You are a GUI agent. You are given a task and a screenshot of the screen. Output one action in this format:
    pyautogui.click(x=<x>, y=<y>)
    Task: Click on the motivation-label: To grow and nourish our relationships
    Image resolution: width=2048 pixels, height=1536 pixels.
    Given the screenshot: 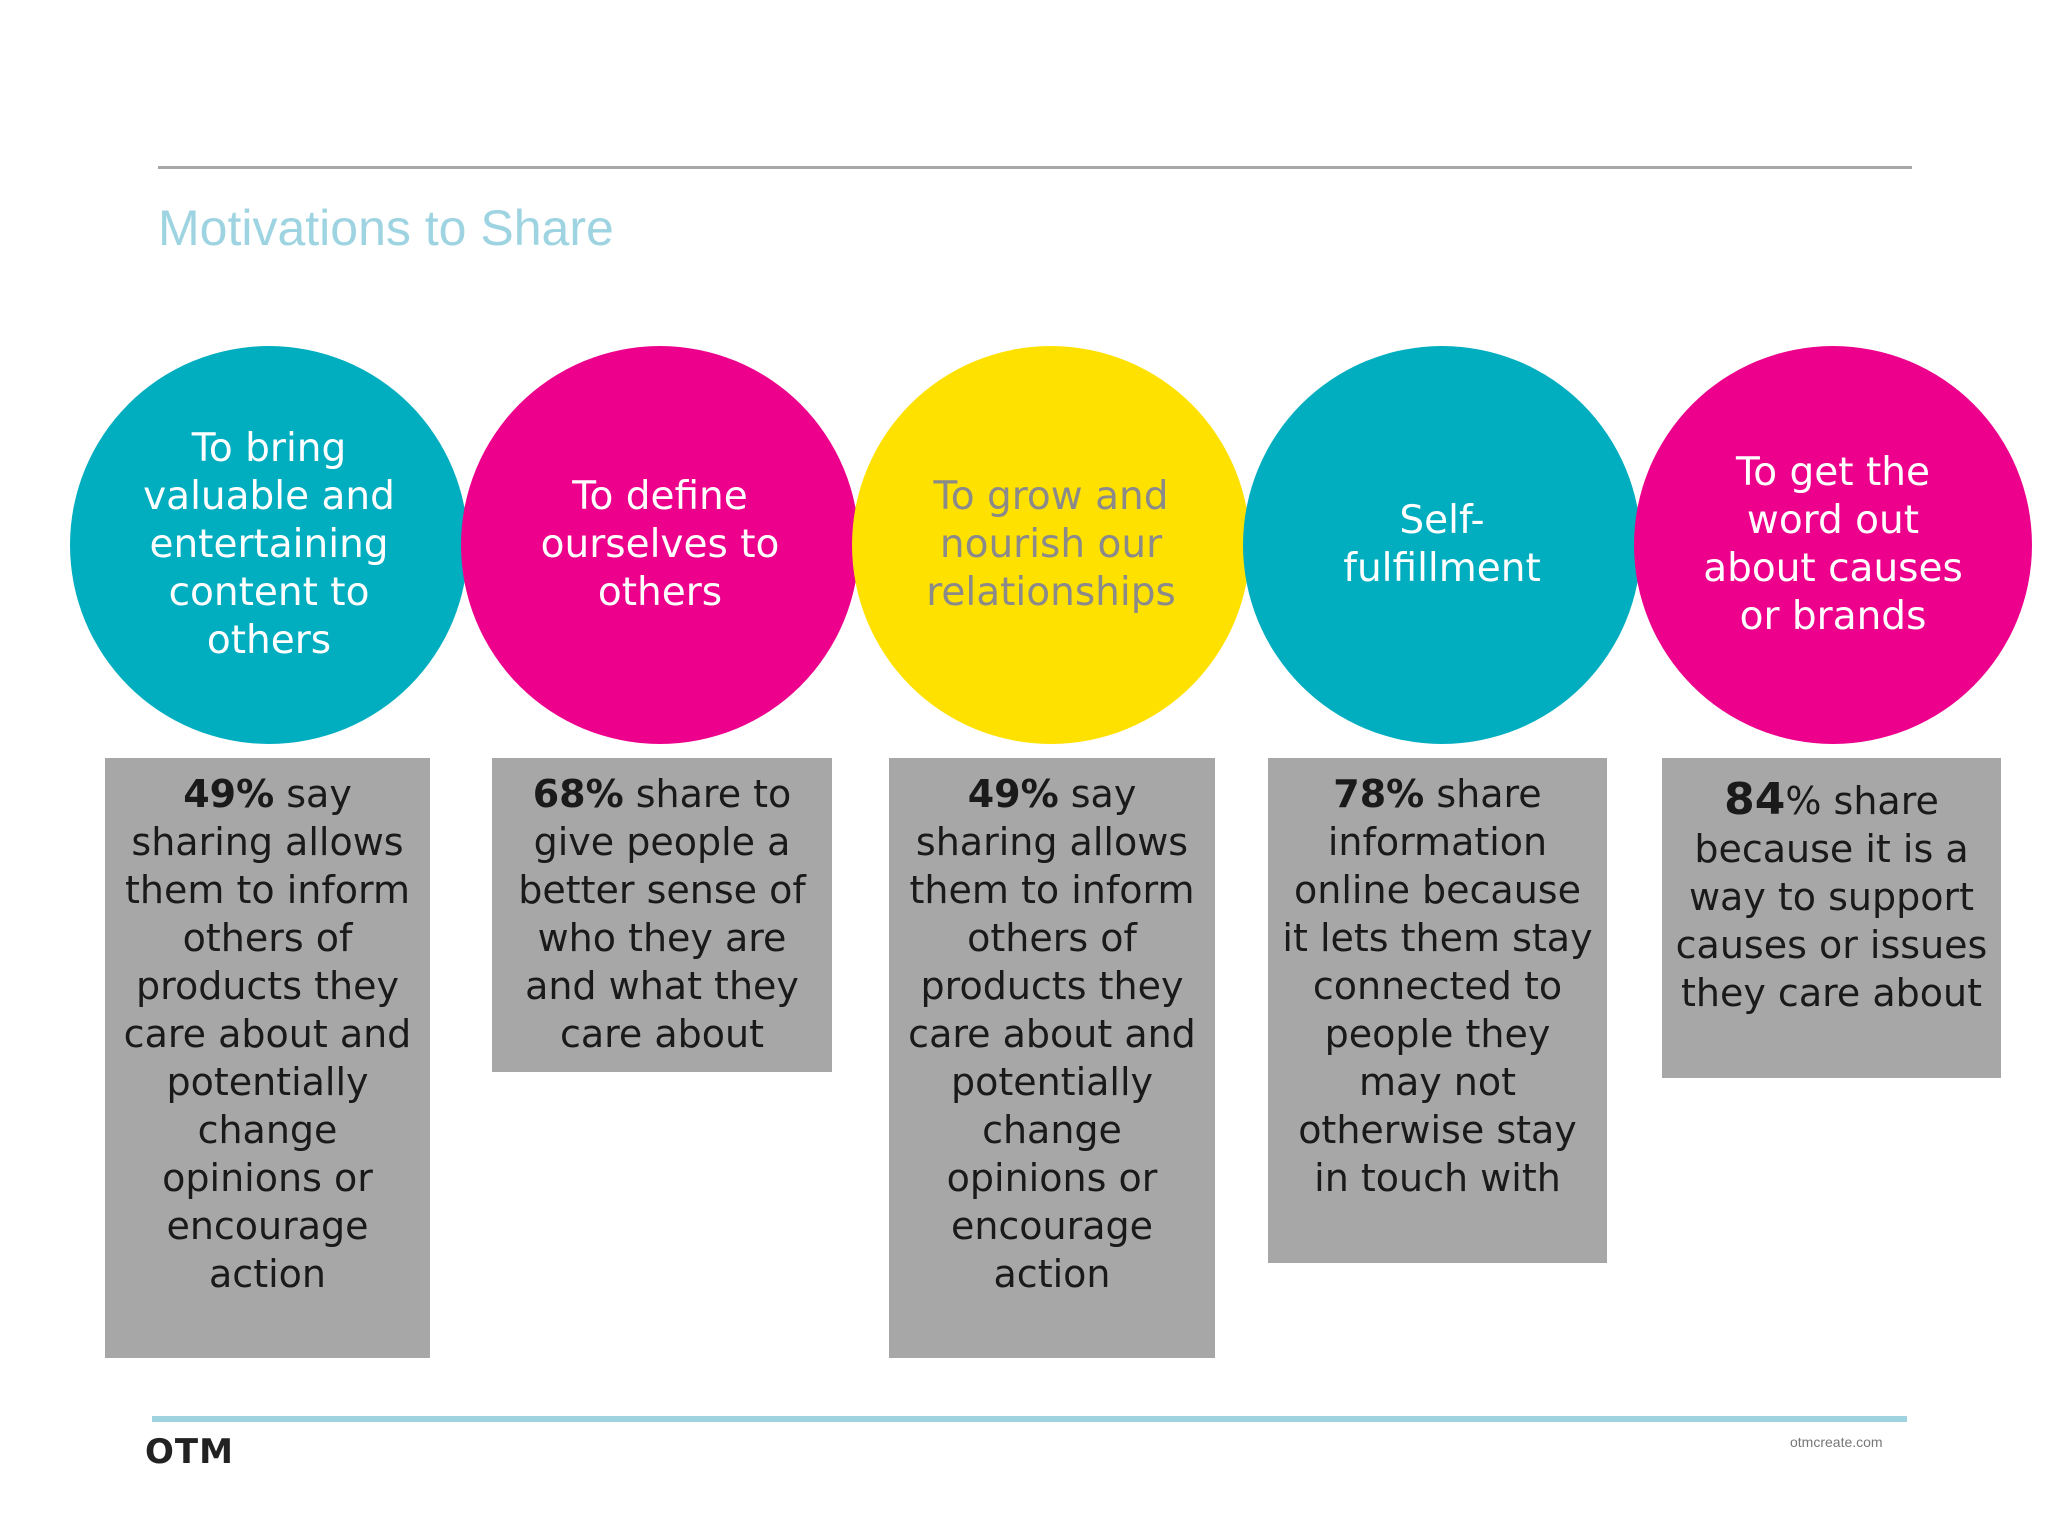 What is the action you would take?
    pyautogui.click(x=1051, y=544)
    